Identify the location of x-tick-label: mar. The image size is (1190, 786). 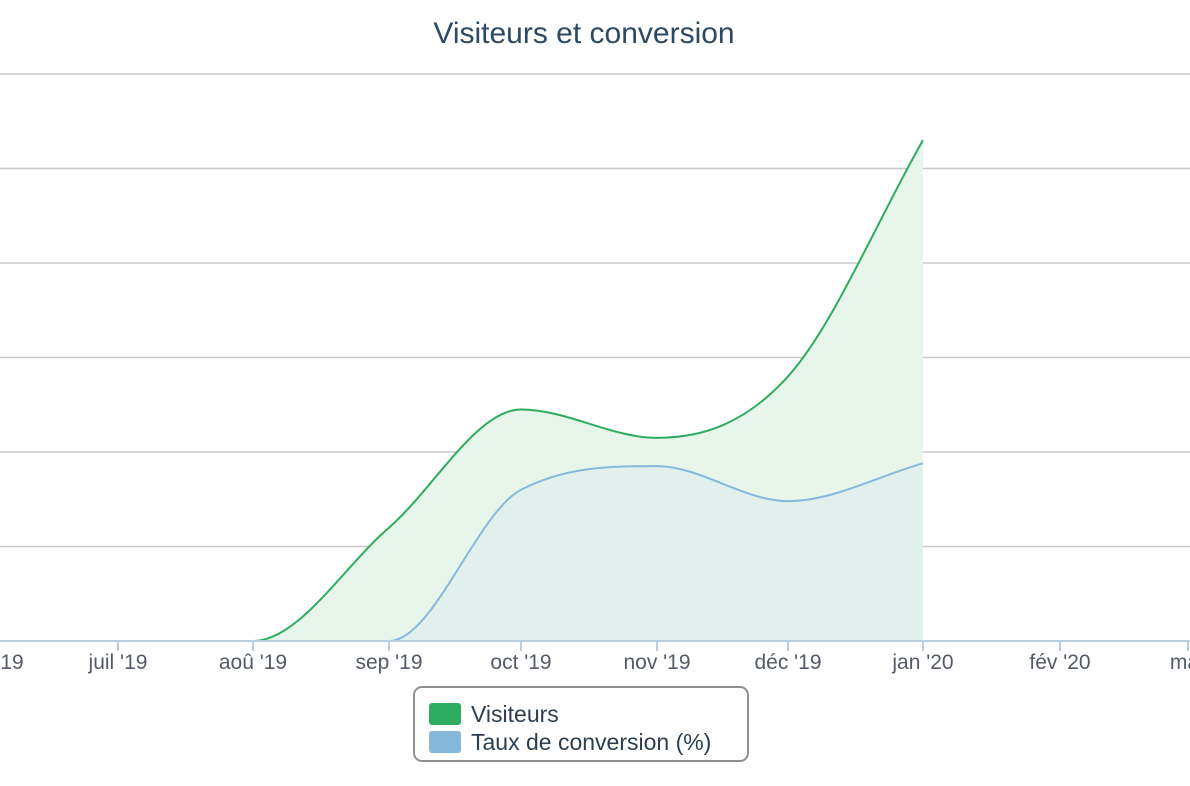
(1180, 662).